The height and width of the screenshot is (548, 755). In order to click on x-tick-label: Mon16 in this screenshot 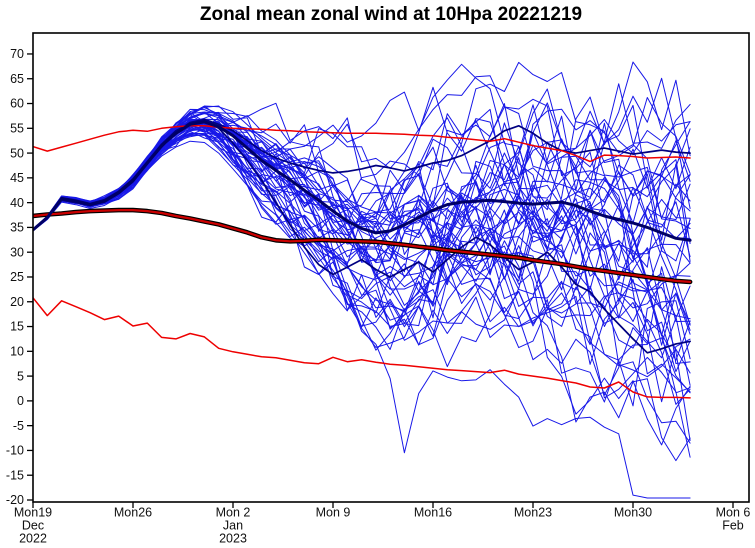, I will do `click(433, 513)`.